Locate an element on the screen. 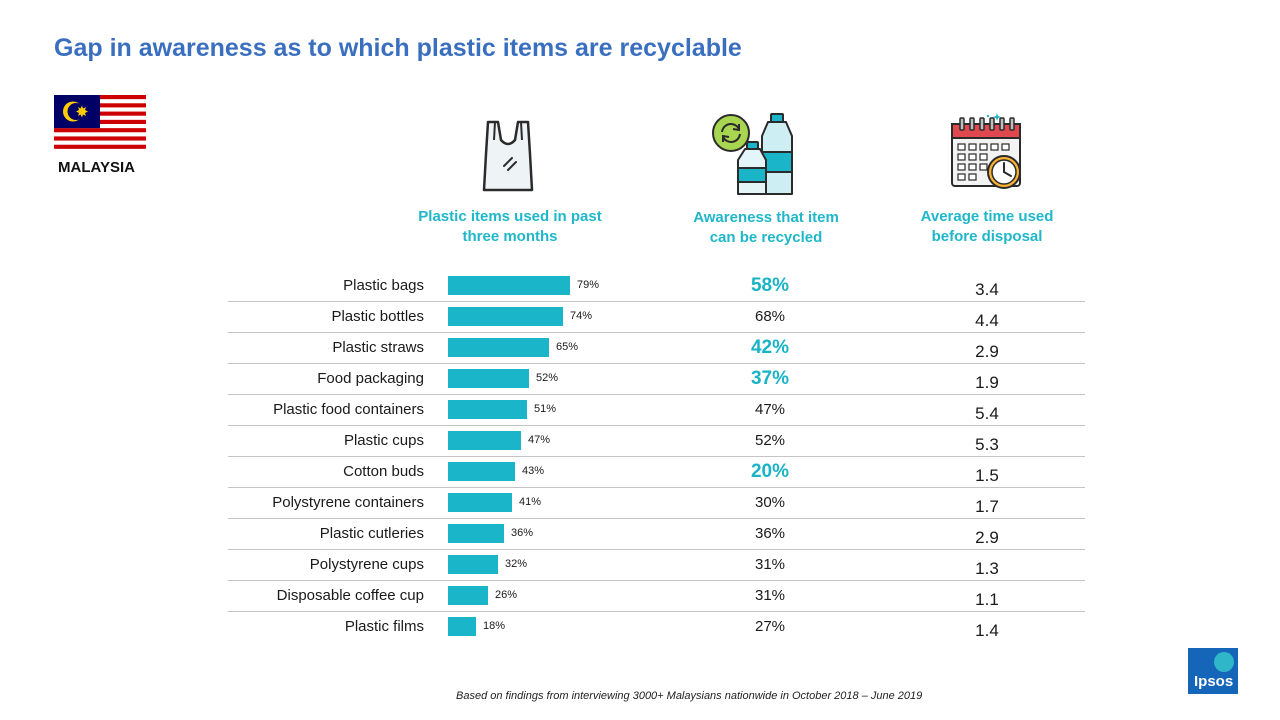 The width and height of the screenshot is (1280, 720). avg-time-value-plastic-bottles: 4.4 is located at coordinates (987, 320).